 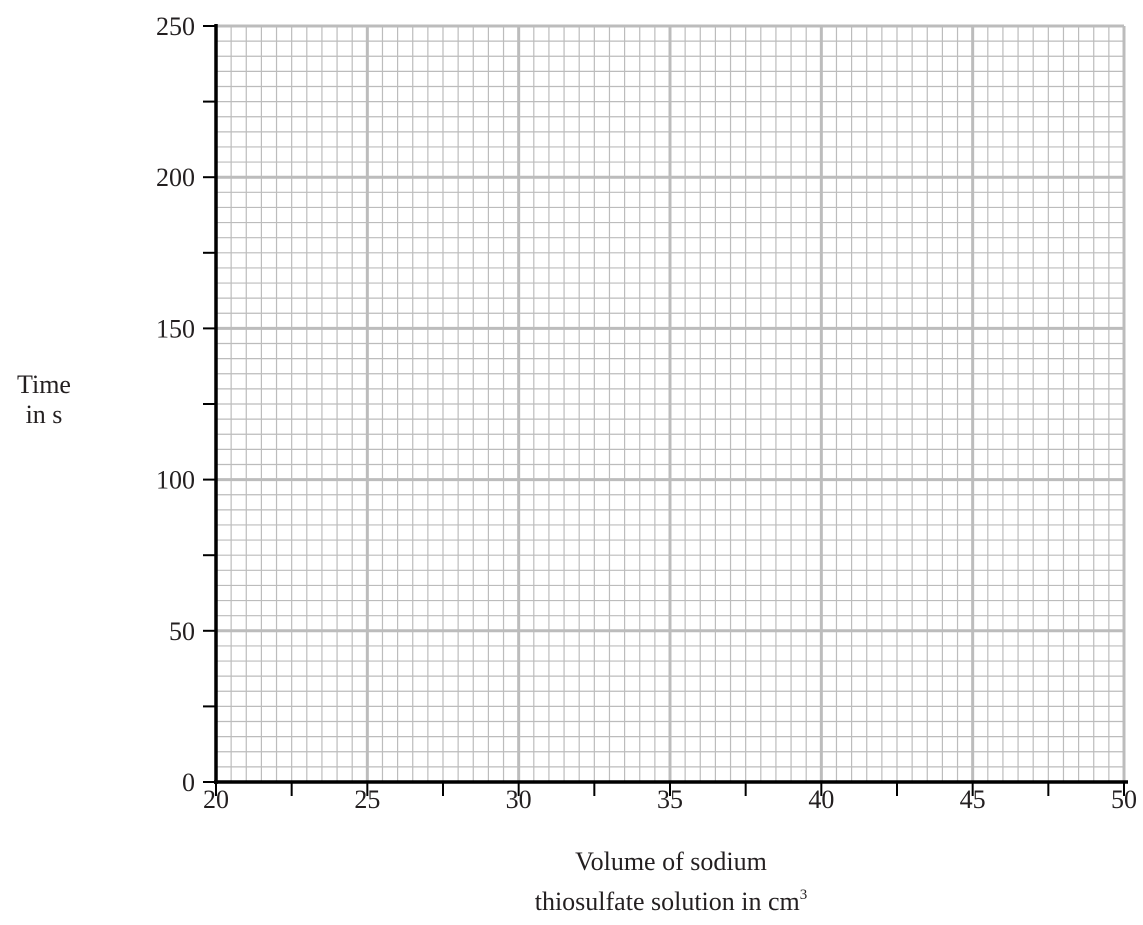 What do you see at coordinates (175, 26) in the screenshot?
I see `y-tick-label: 250` at bounding box center [175, 26].